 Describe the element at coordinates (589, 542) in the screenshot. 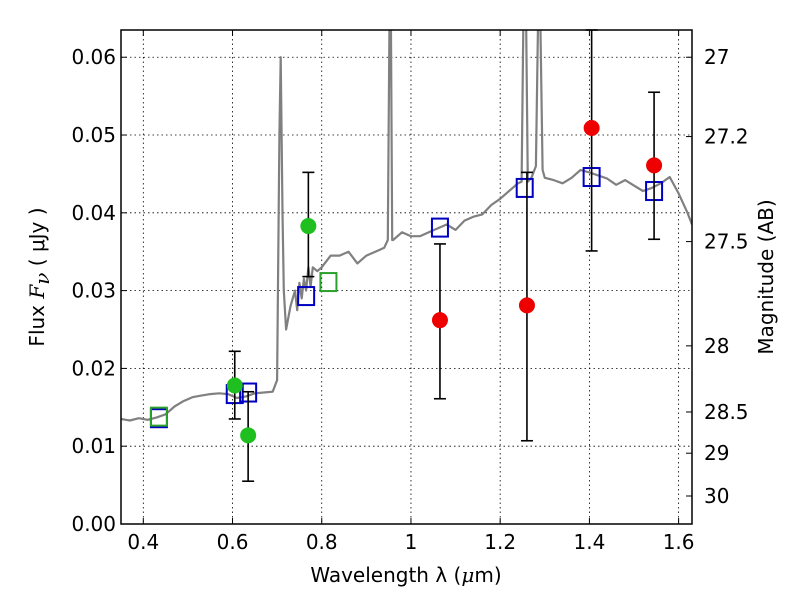

I see `x-tick-label: 1.4` at that location.